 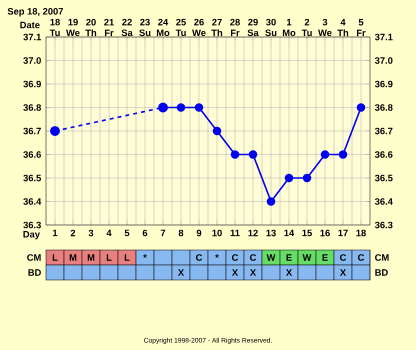 What do you see at coordinates (217, 233) in the screenshot?
I see `x-tick-label: 10` at bounding box center [217, 233].